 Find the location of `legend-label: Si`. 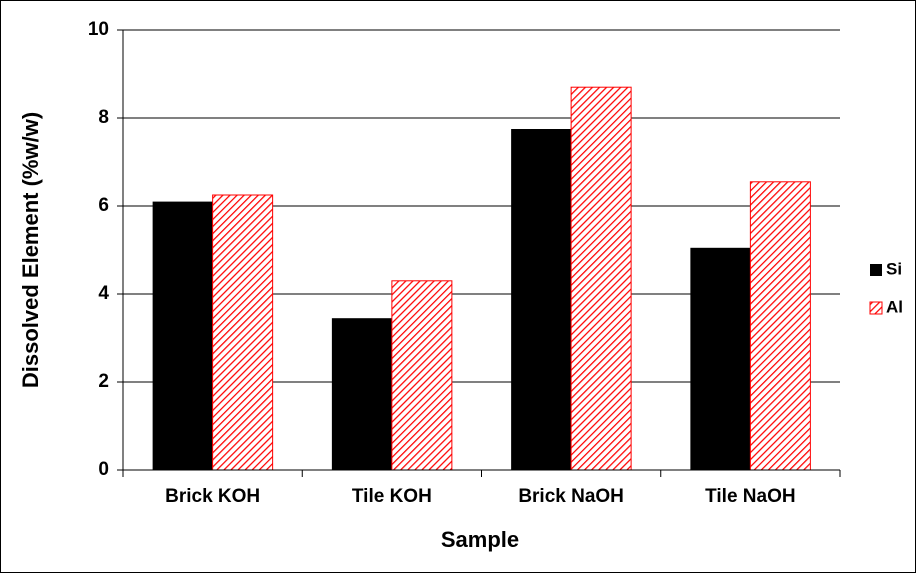

legend-label: Si is located at coordinates (894, 268).